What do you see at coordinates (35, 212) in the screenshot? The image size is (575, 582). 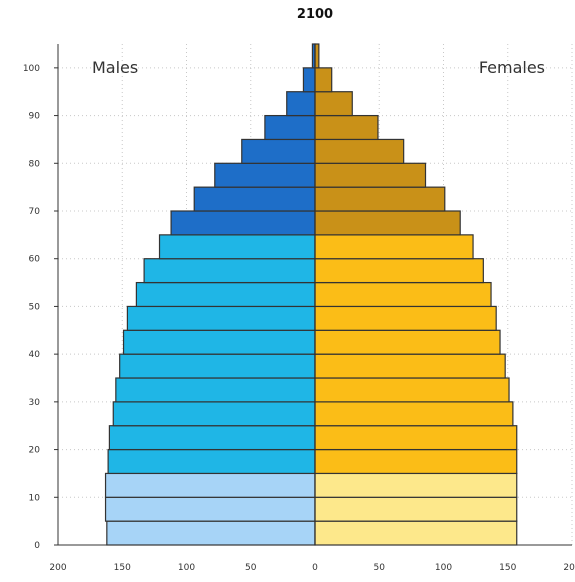 I see `y-tick-label: 70` at bounding box center [35, 212].